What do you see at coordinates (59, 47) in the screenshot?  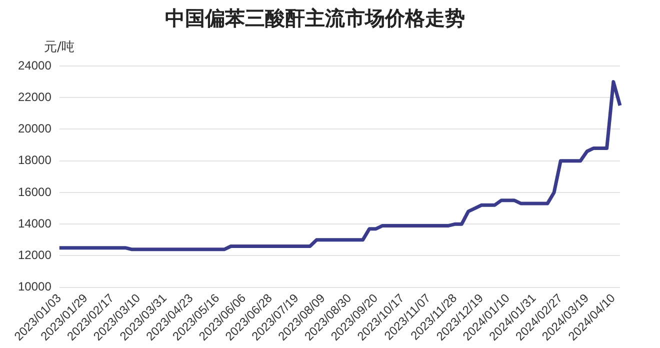 I see `y-axis-title: 元/吨` at bounding box center [59, 47].